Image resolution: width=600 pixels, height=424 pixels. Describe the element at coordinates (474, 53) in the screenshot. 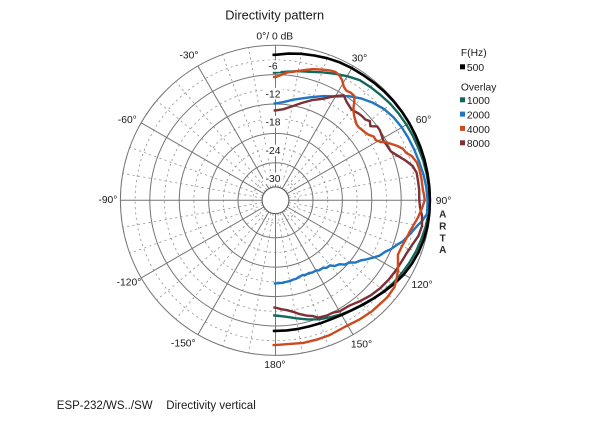

I see `svg-text: F(Hz)` at that location.